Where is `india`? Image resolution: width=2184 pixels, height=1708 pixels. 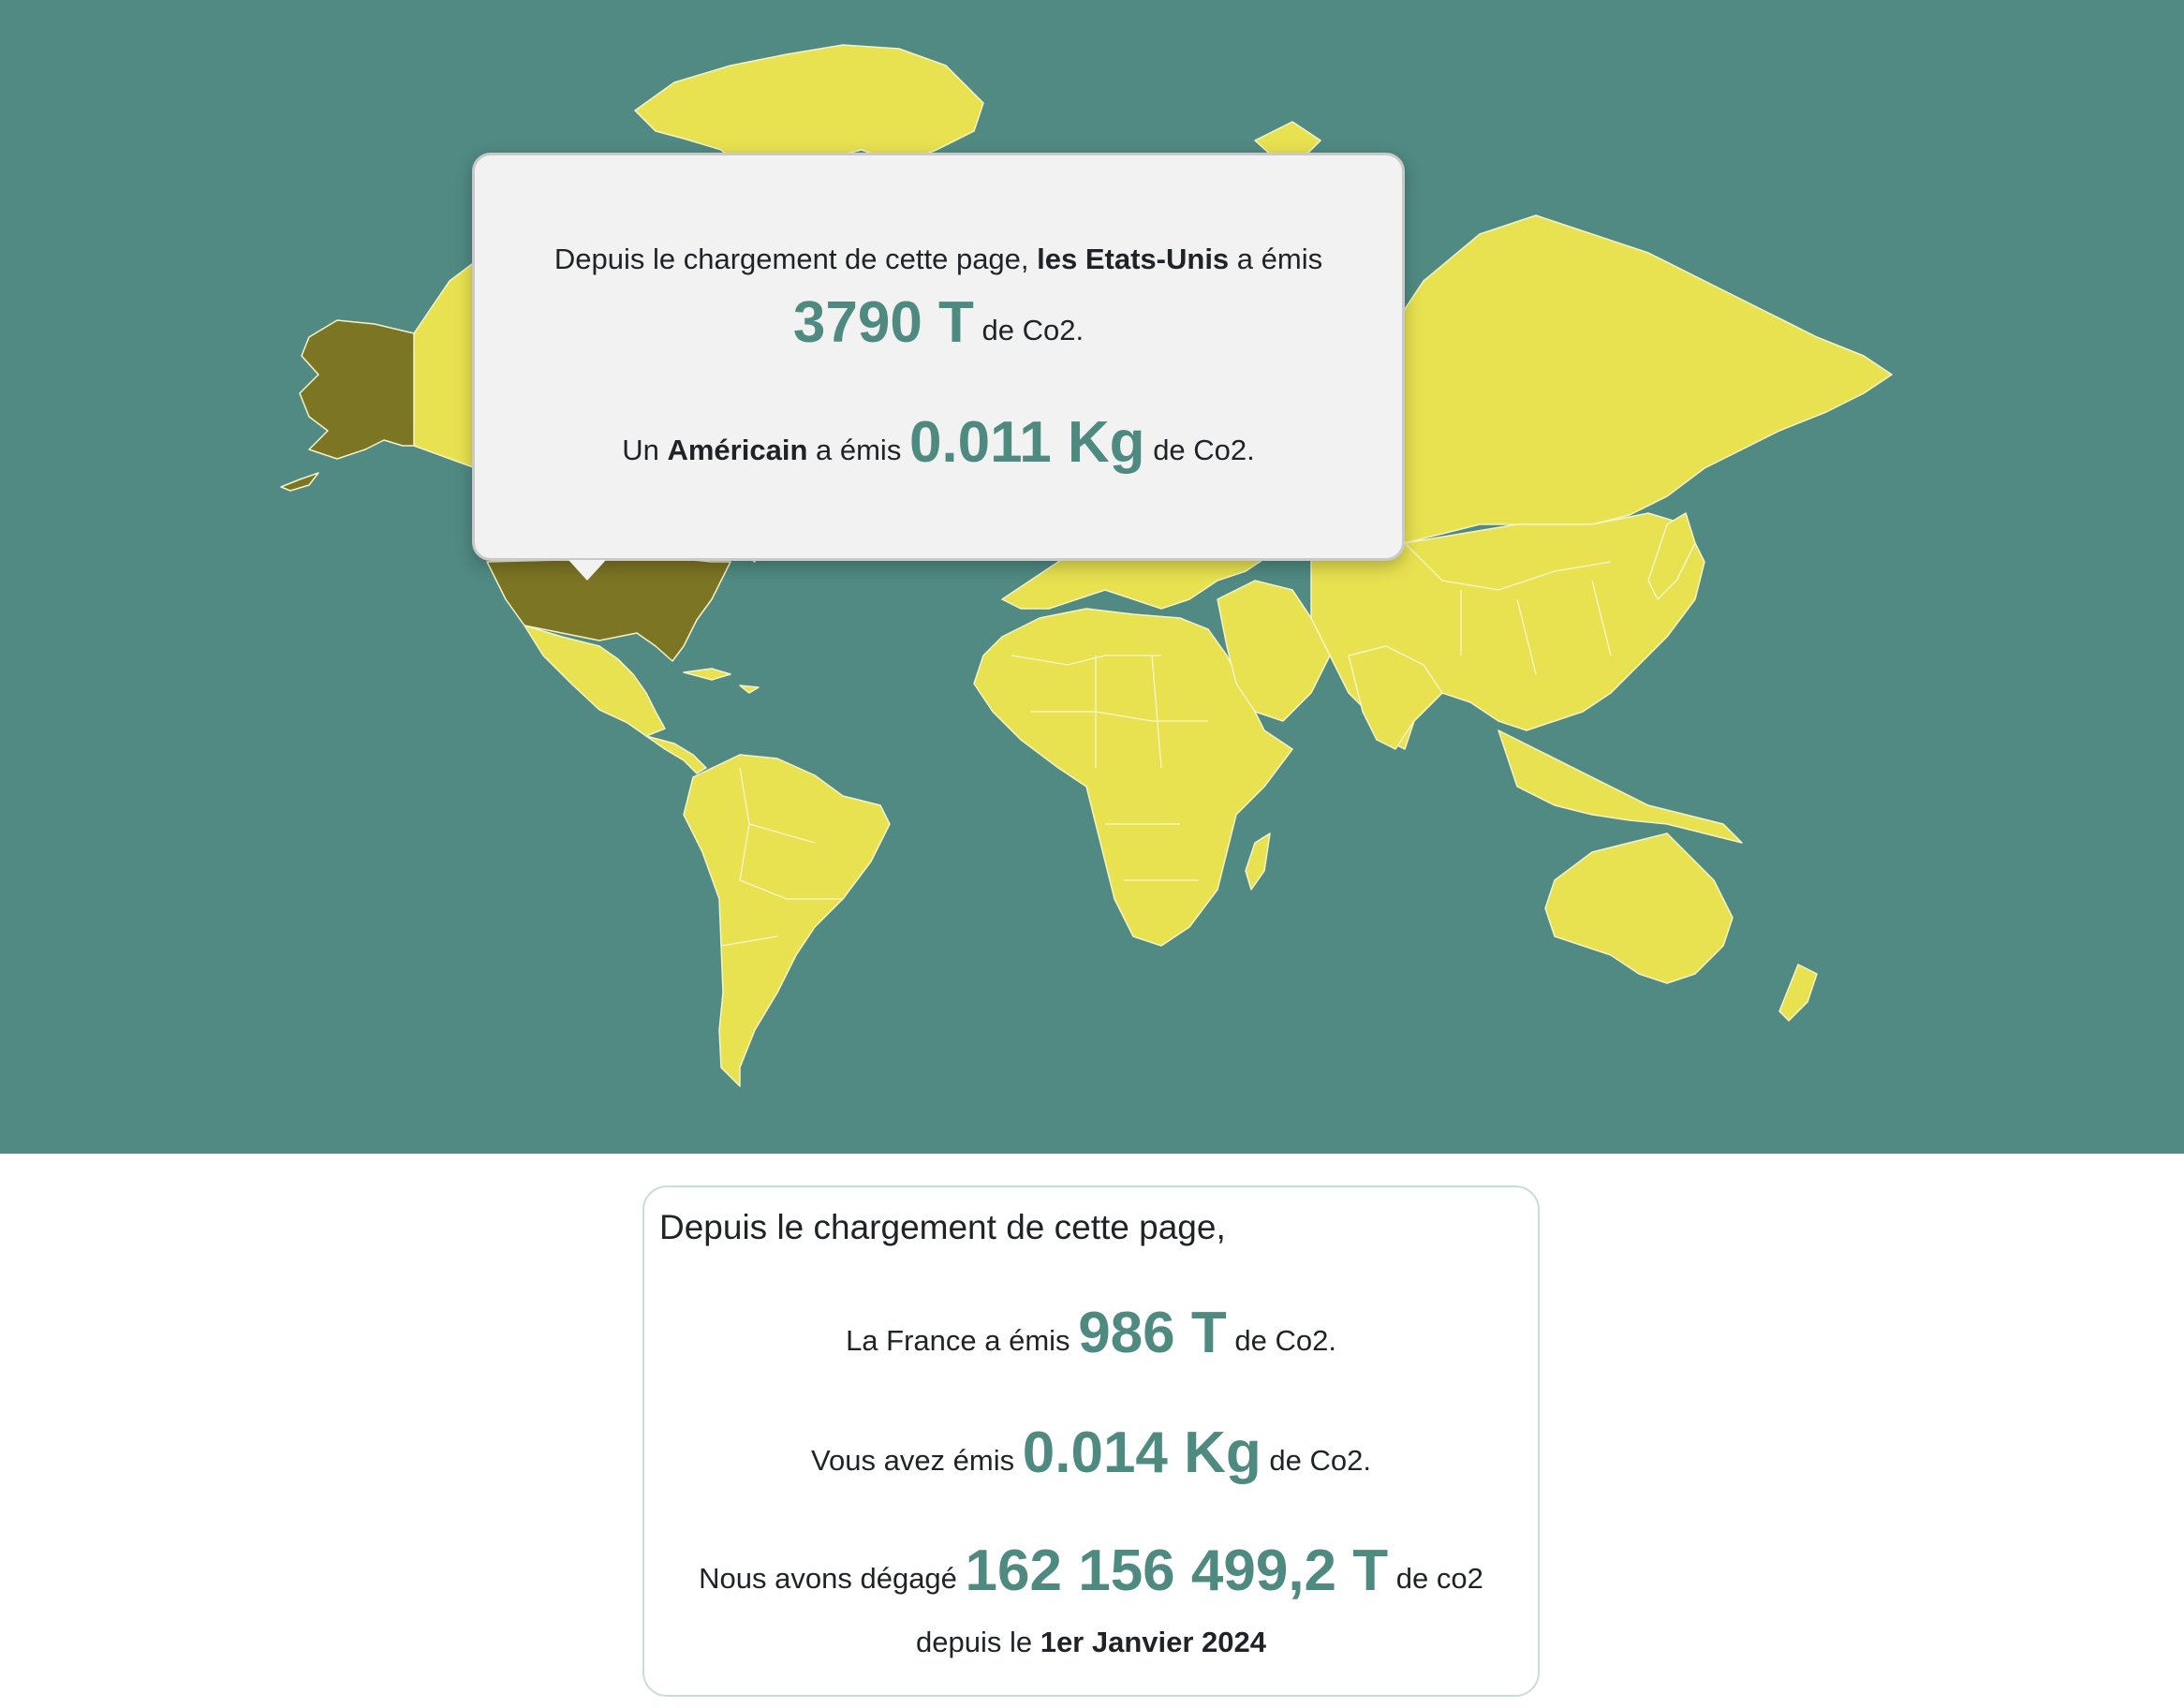
india is located at coordinates (1395, 697).